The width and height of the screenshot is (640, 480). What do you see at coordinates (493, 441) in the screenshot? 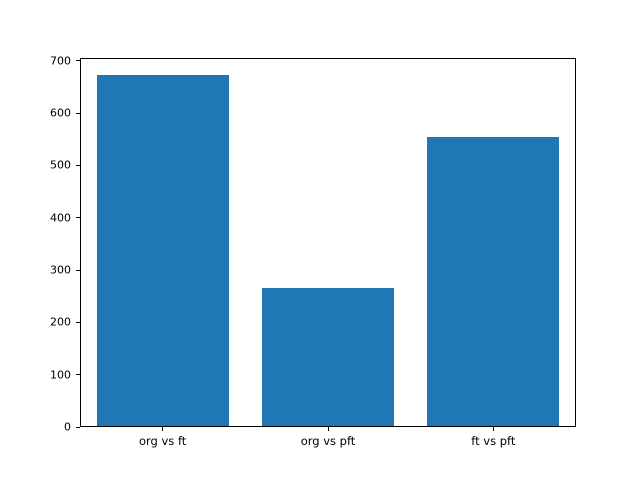
I see `x-tick-label: ft vs pft` at bounding box center [493, 441].